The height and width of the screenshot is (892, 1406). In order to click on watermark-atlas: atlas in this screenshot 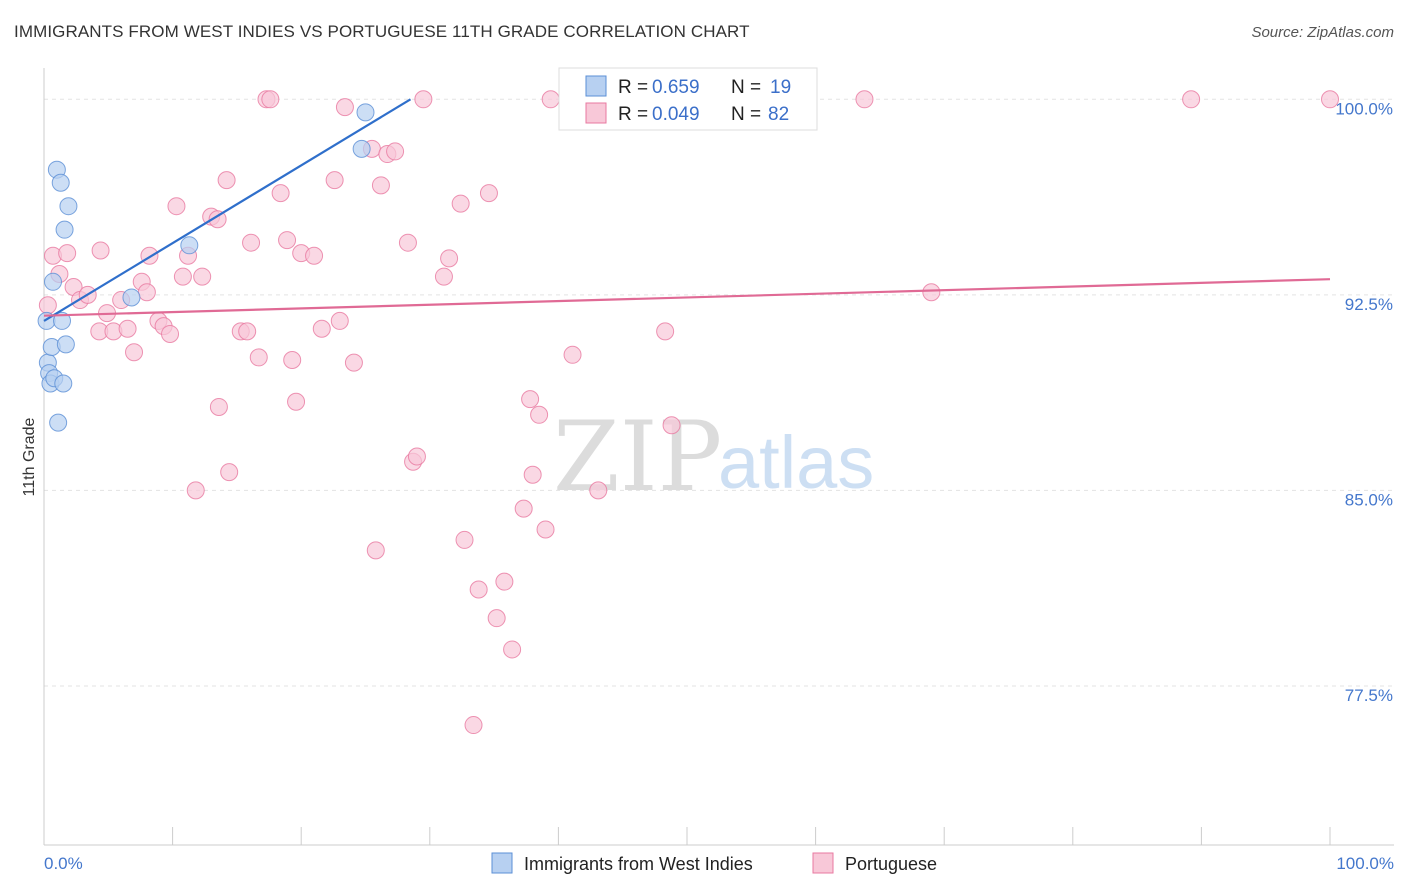, I will do `click(796, 462)`.